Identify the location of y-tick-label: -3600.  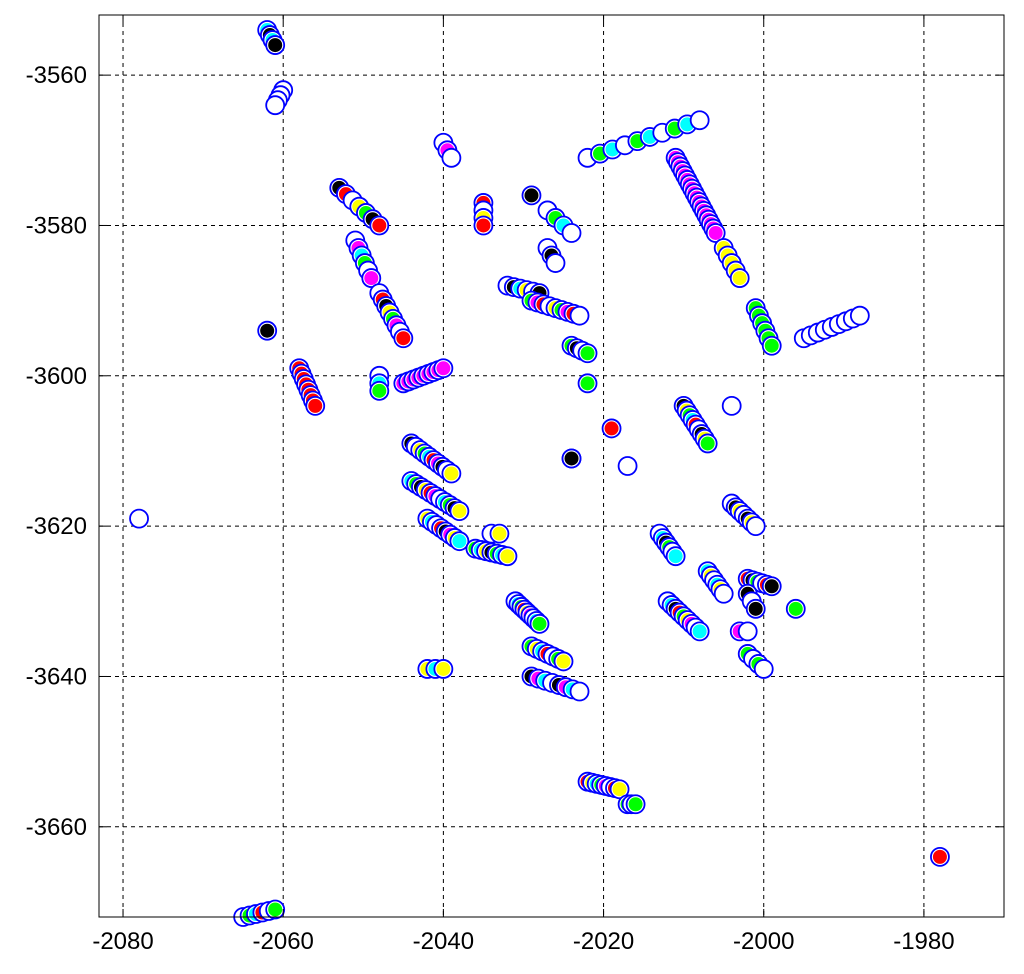
(56, 376).